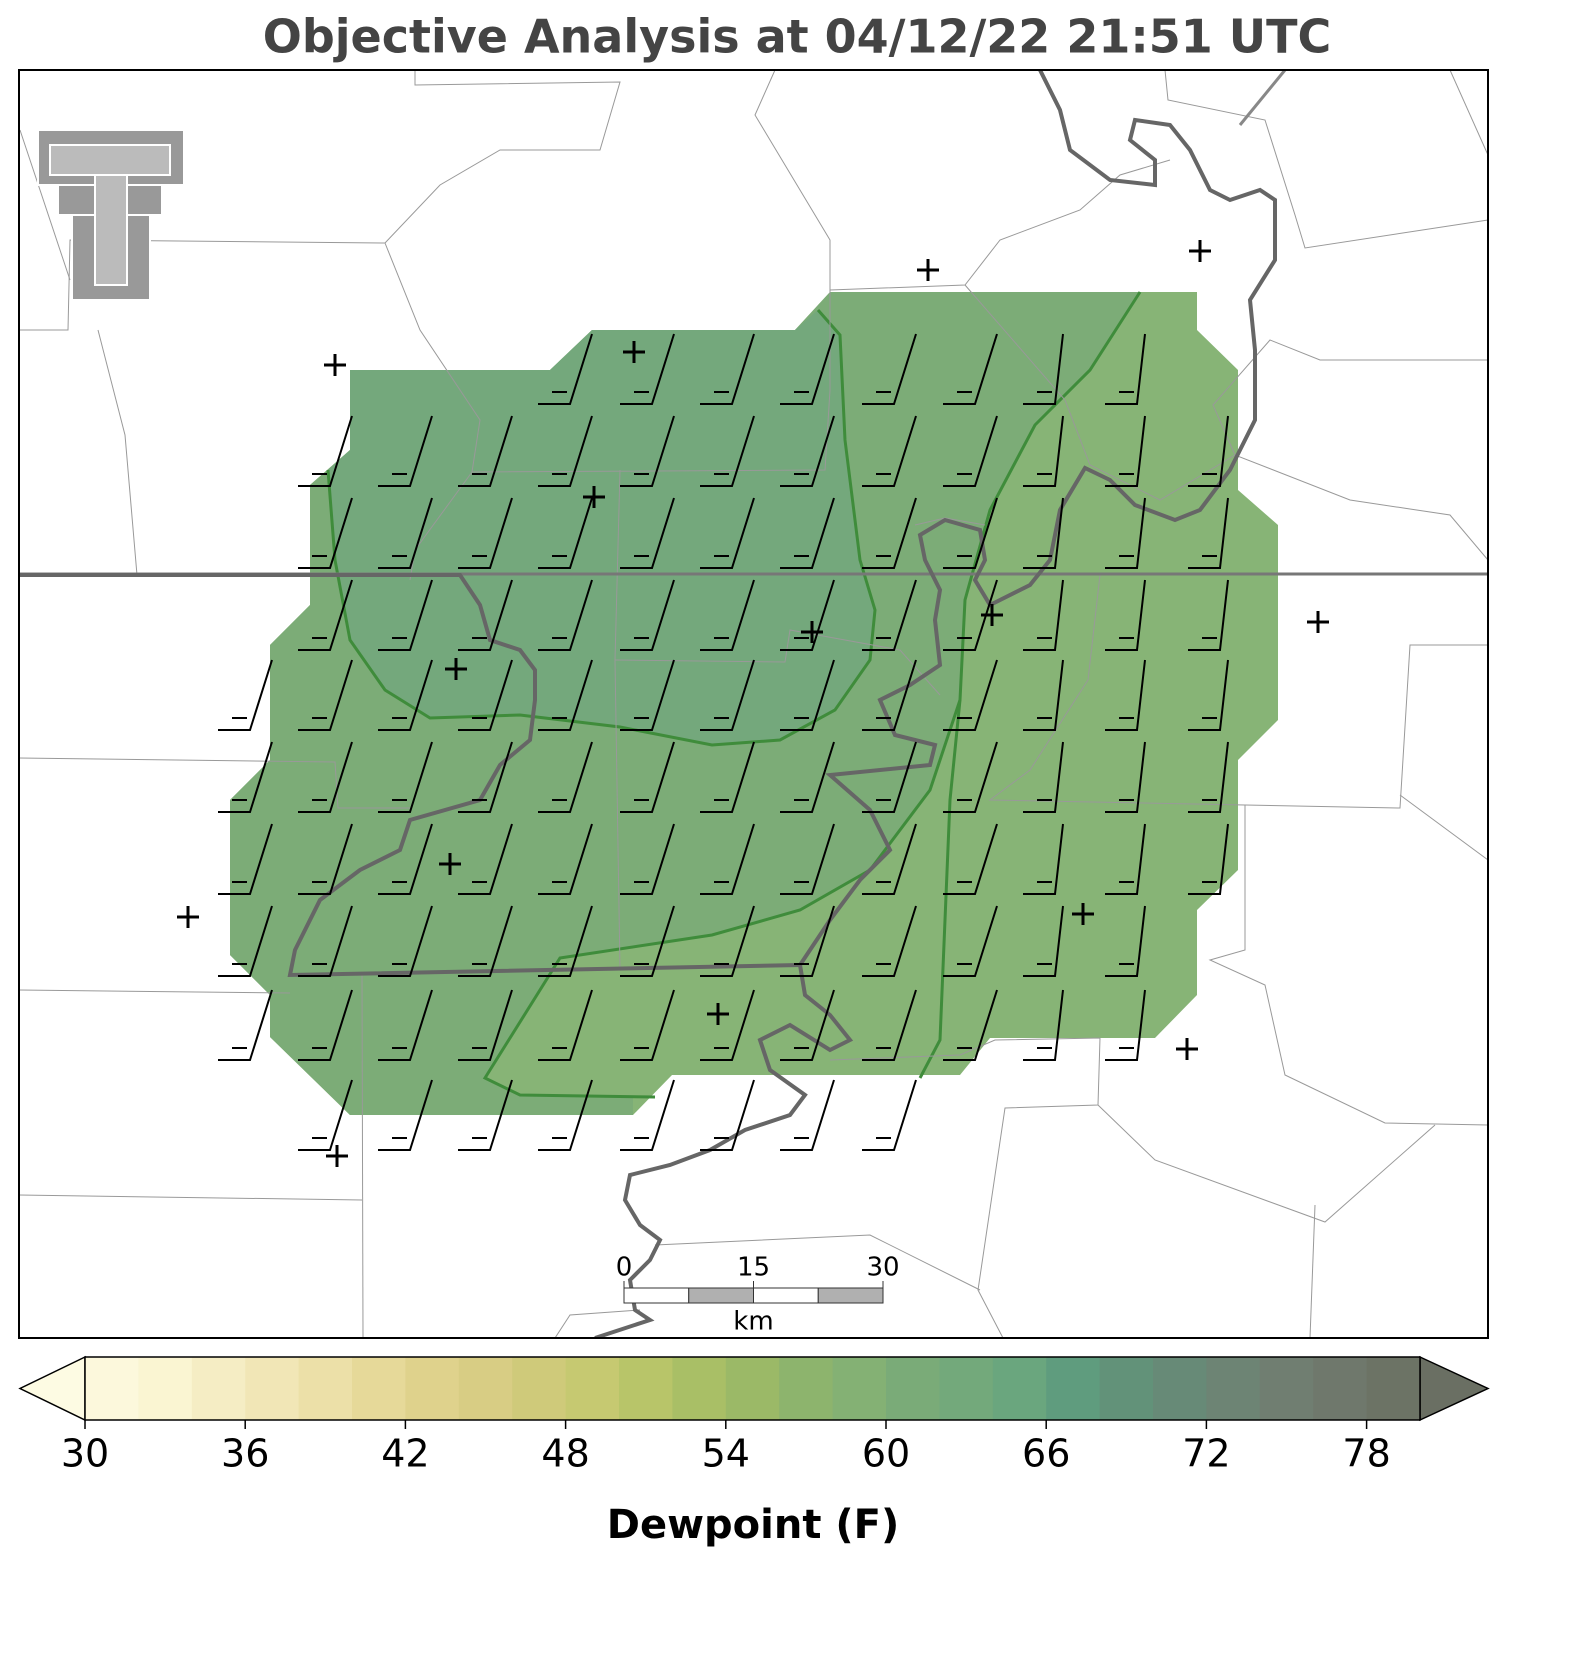  I want to click on colorbar-tick-label: 54, so click(726, 1454).